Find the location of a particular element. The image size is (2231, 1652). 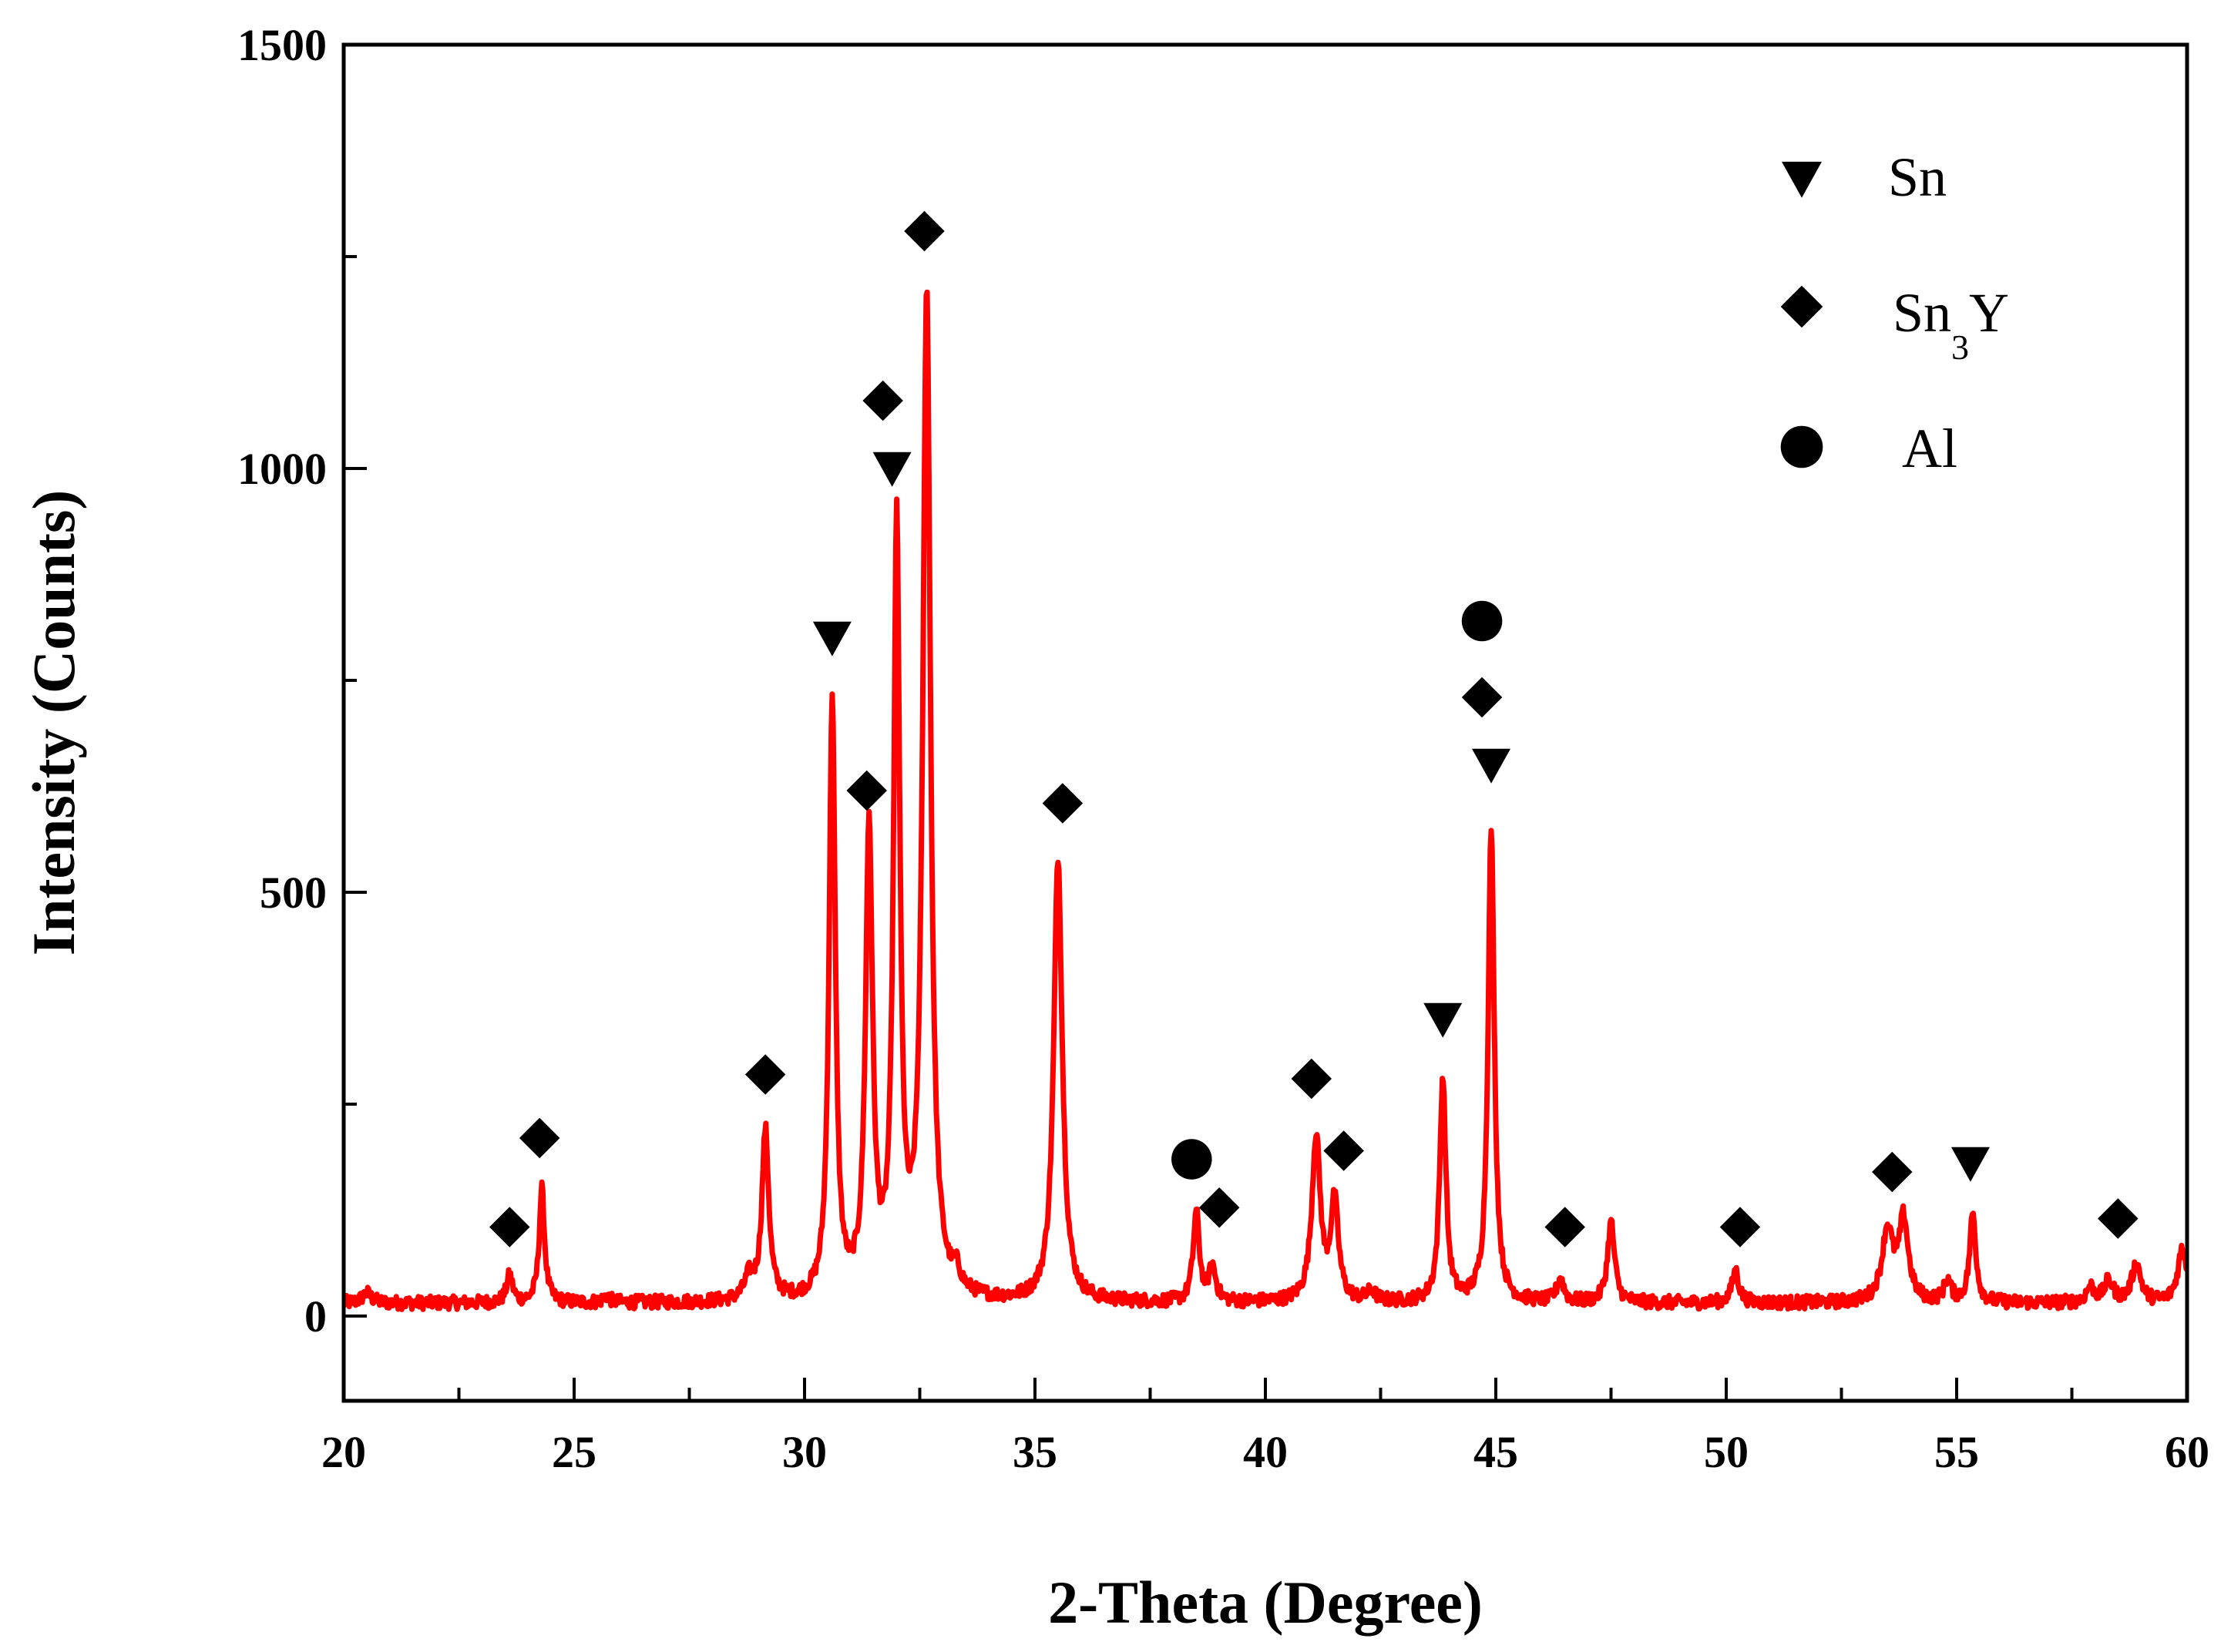

y-axis-title: Intensity (Counts) is located at coordinates (54, 723).